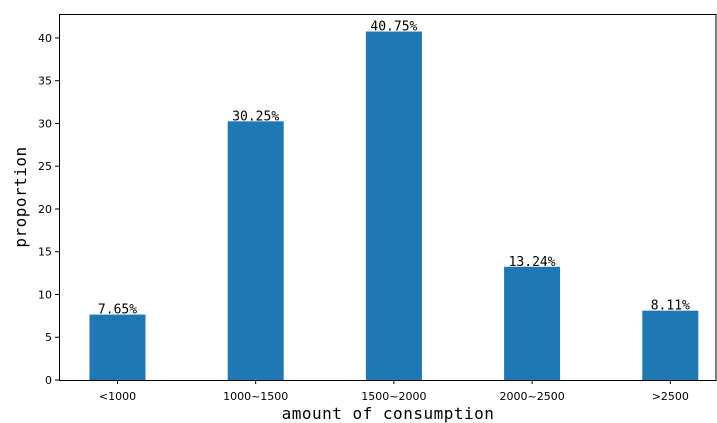 This screenshot has height=423, width=717. I want to click on bar-value-label: 40.75%, so click(393, 27).